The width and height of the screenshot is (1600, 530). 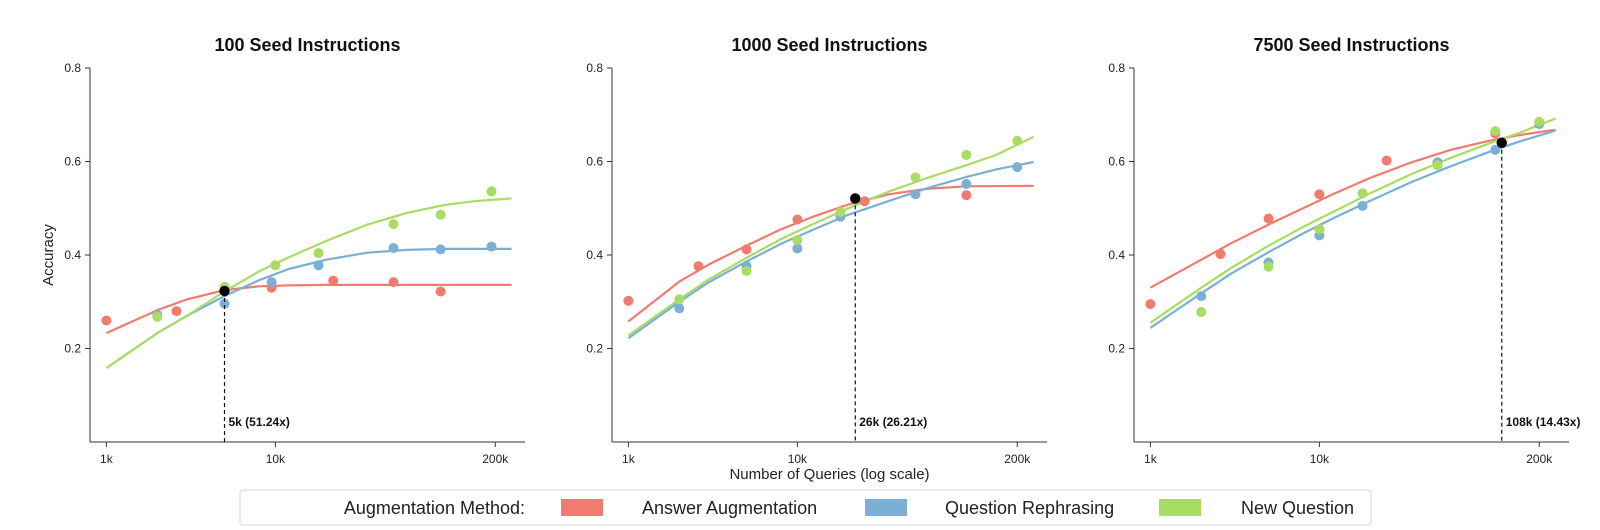 What do you see at coordinates (729, 508) in the screenshot?
I see `legend-label: Answer Augmentation` at bounding box center [729, 508].